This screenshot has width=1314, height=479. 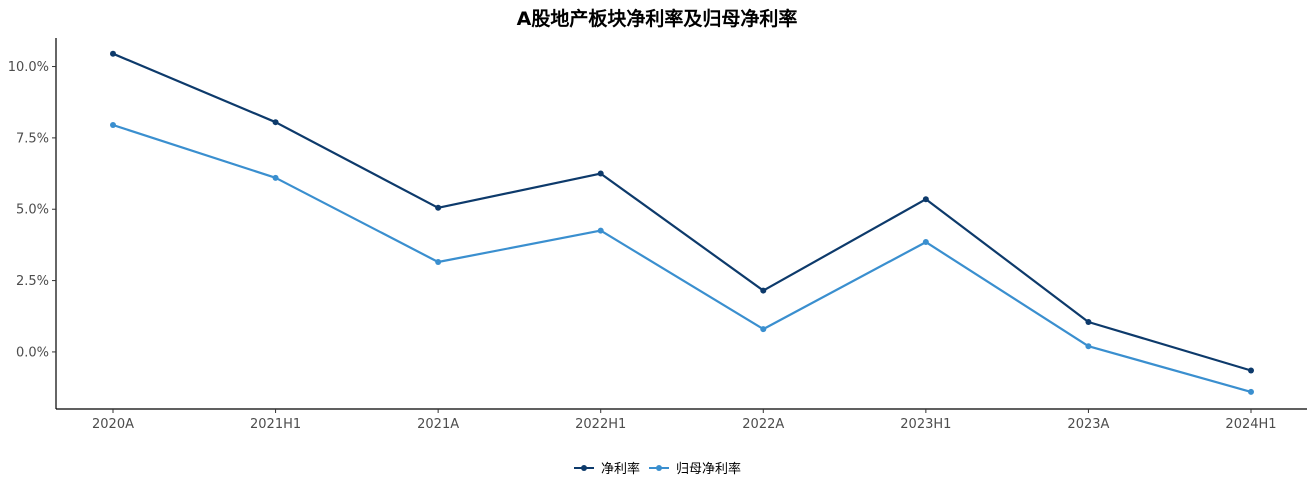 I want to click on x-tick-label: 2024H1, so click(x=1250, y=424).